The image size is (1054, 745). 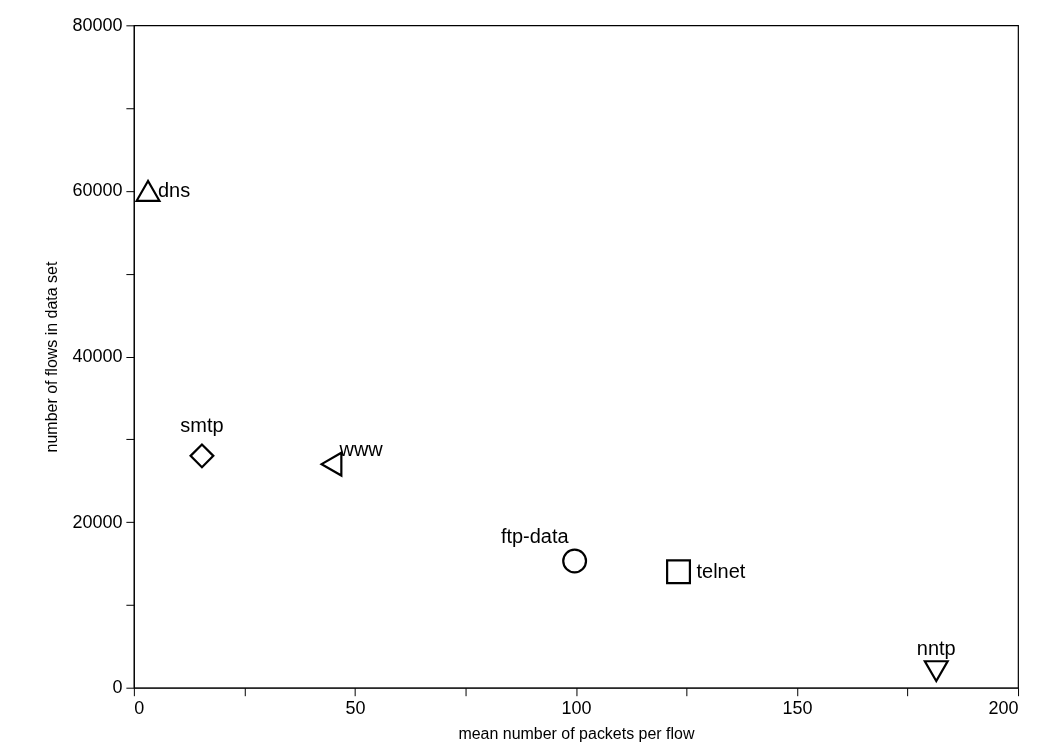 I want to click on x-tick-label: 50, so click(x=355, y=708).